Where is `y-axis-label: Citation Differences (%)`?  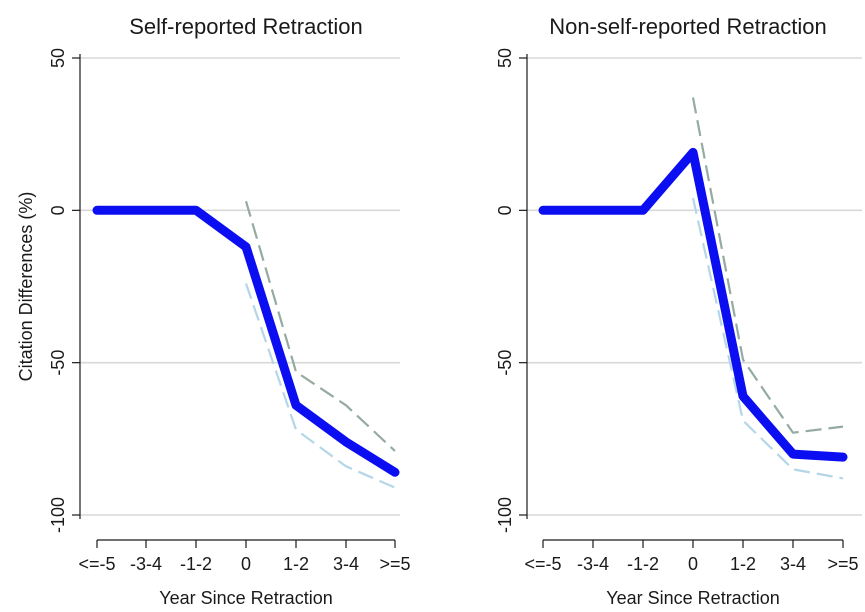 y-axis-label: Citation Differences (%) is located at coordinates (26, 287).